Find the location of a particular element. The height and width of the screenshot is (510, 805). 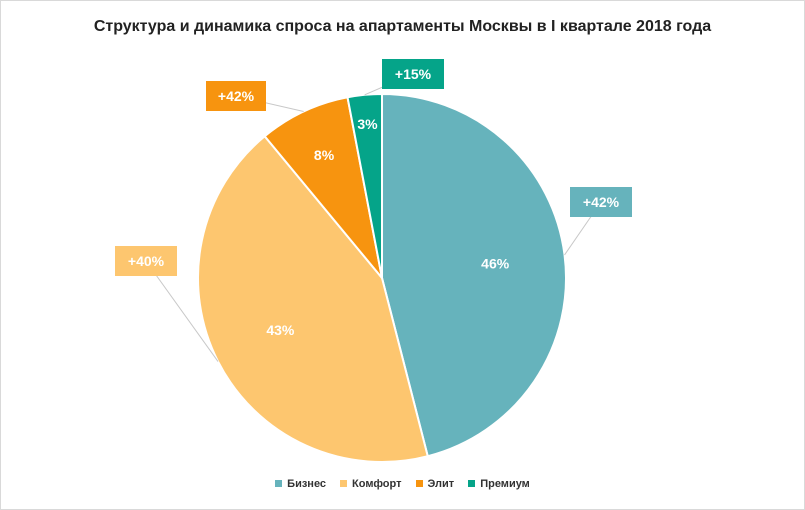

legend-item-elite: Элит is located at coordinates (435, 484).